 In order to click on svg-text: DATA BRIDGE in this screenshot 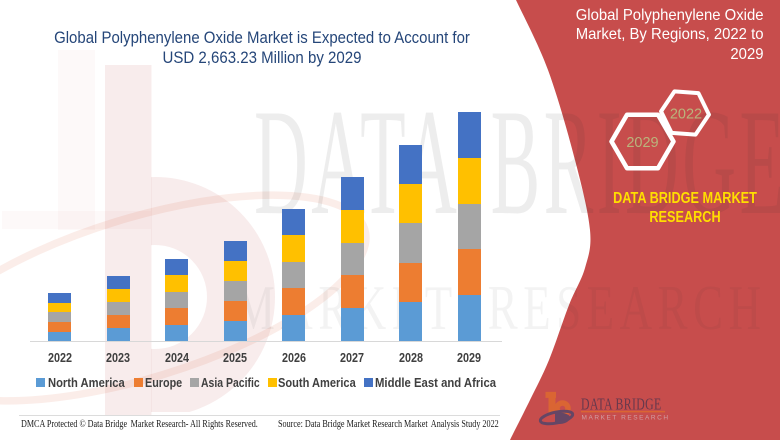, I will do `click(621, 405)`.